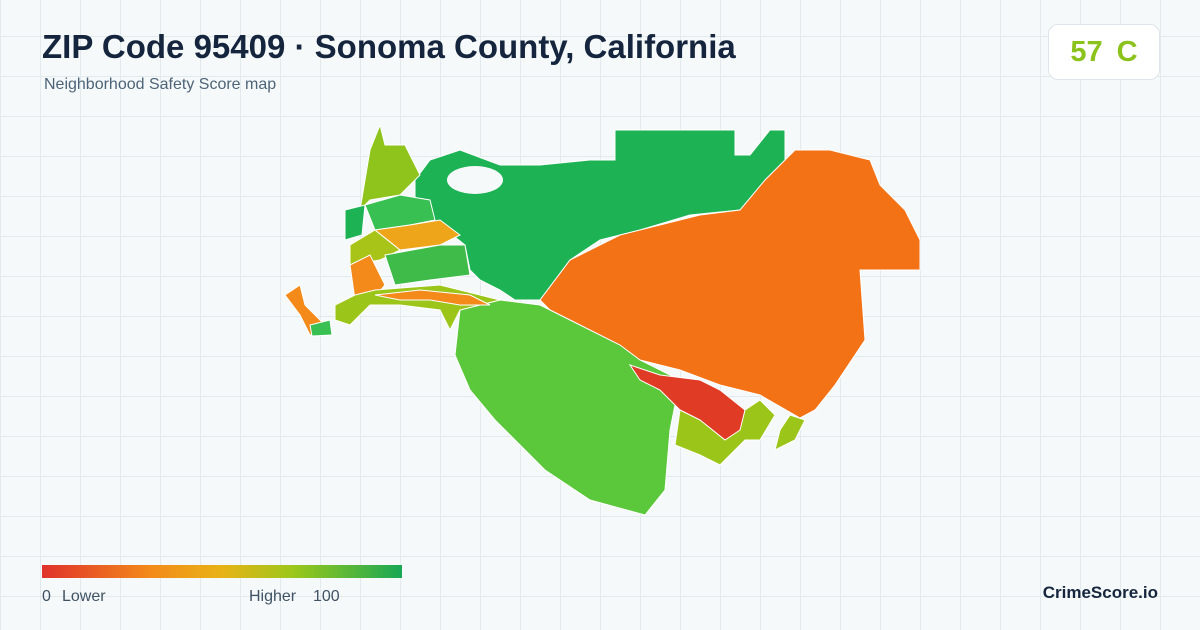 The image size is (1200, 630). I want to click on score-badge: 57 C, so click(1104, 52).